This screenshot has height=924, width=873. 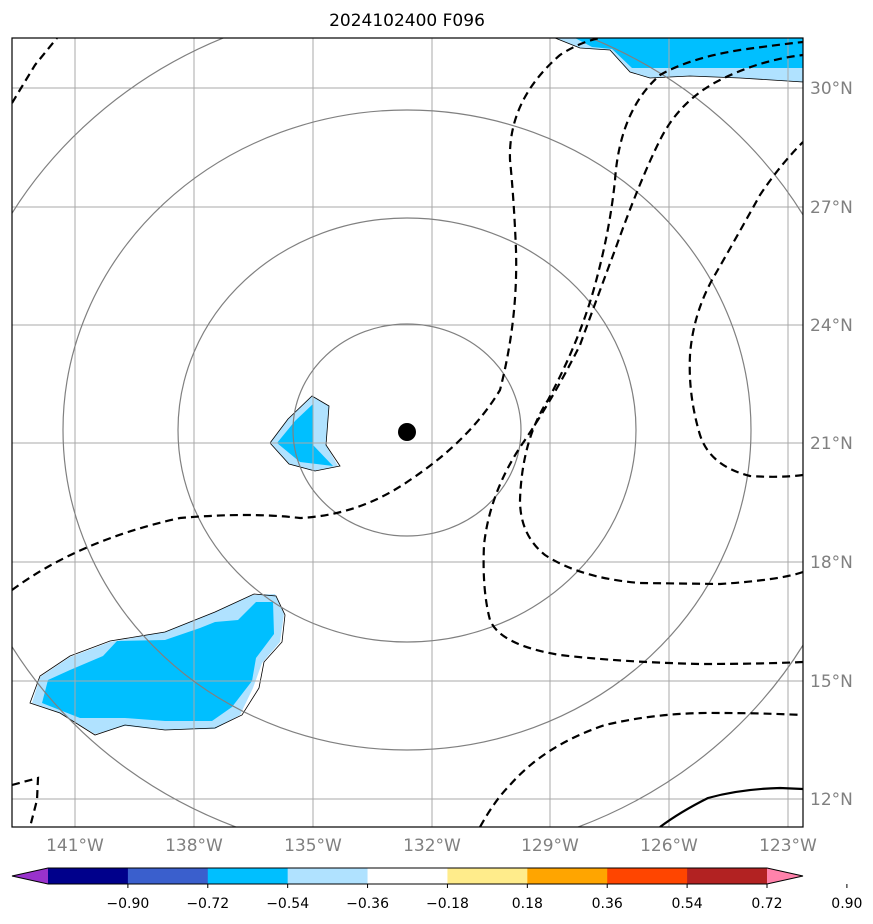 I want to click on lat-tick-label: 12°N, so click(x=831, y=800).